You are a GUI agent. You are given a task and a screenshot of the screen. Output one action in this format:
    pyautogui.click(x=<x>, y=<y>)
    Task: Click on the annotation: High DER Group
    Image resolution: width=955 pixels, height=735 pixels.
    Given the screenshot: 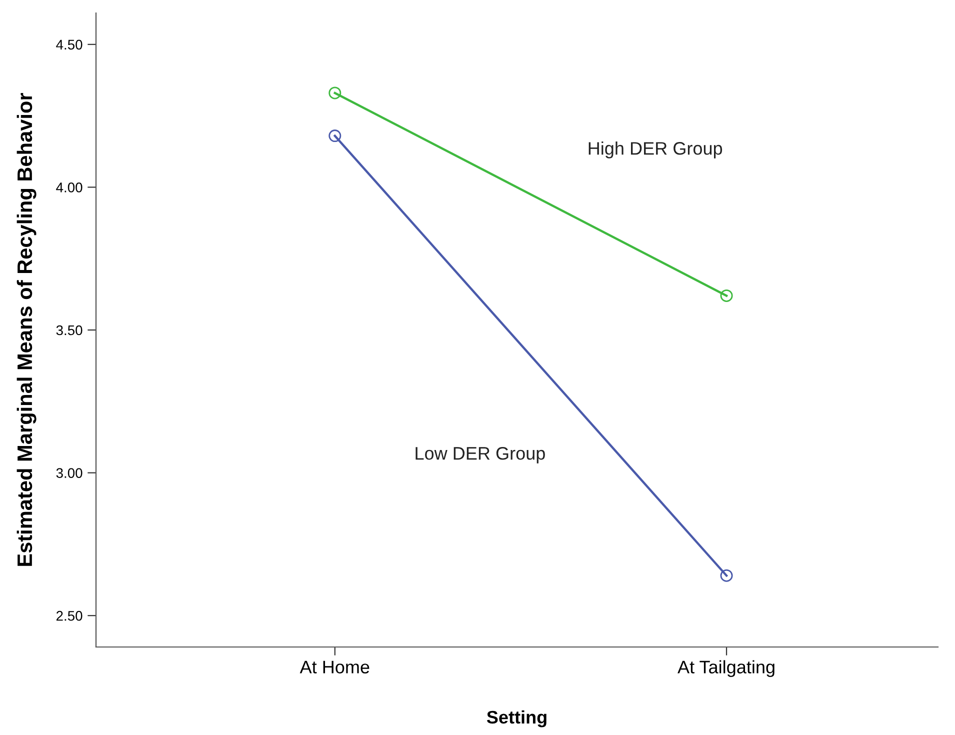 What is the action you would take?
    pyautogui.click(x=655, y=150)
    